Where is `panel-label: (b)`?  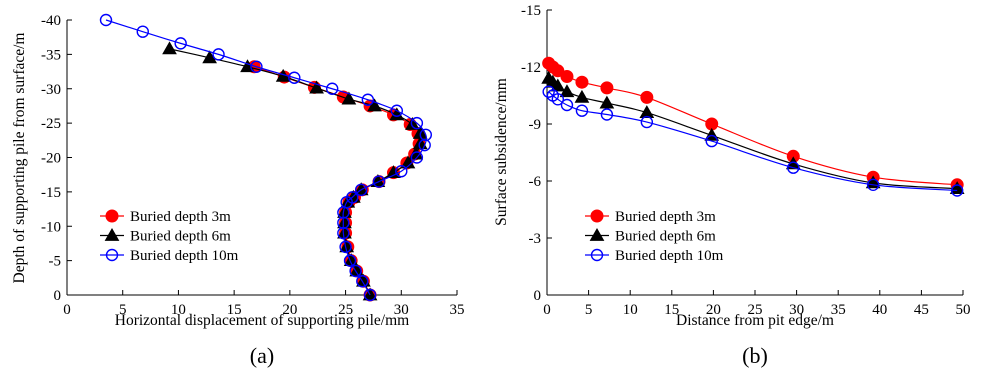 panel-label: (b) is located at coordinates (755, 355).